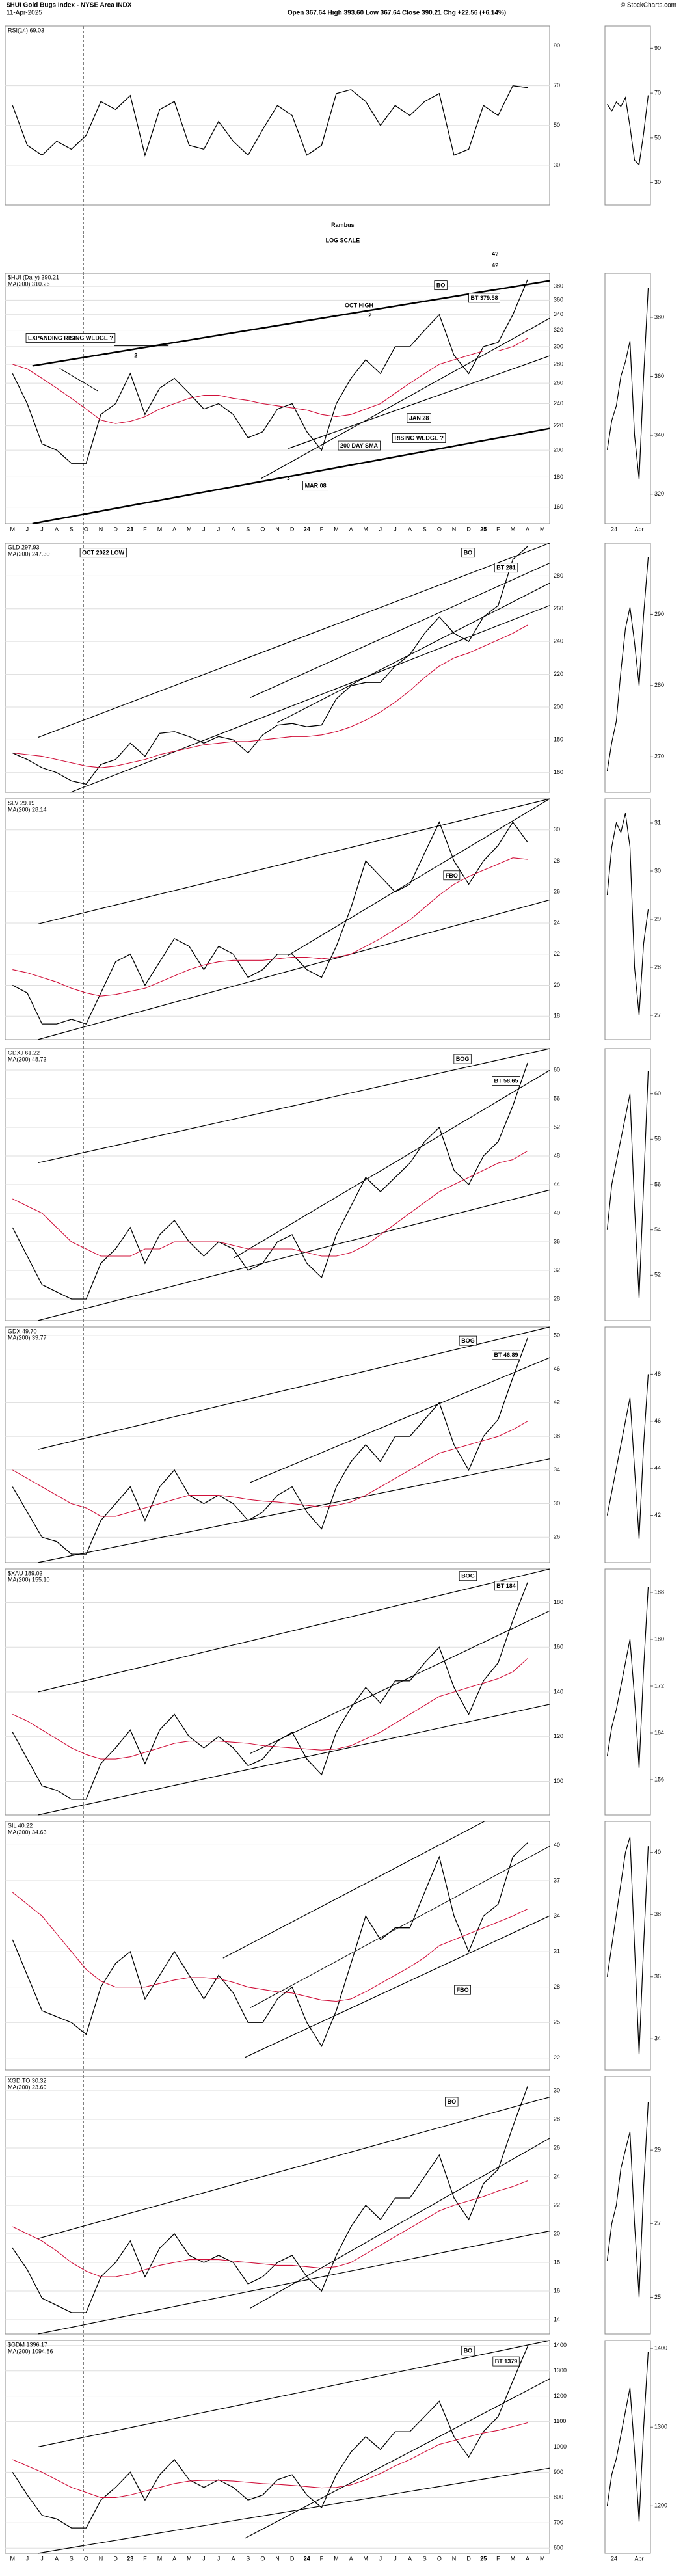 This screenshot has width=683, height=2576. Describe the element at coordinates (557, 1403) in the screenshot. I see `y-tick-label: 42` at that location.